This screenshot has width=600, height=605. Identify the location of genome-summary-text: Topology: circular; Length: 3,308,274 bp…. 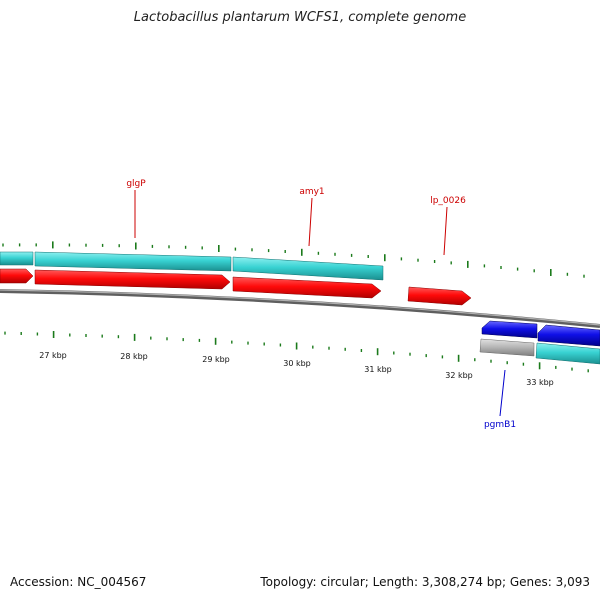
(425, 582).